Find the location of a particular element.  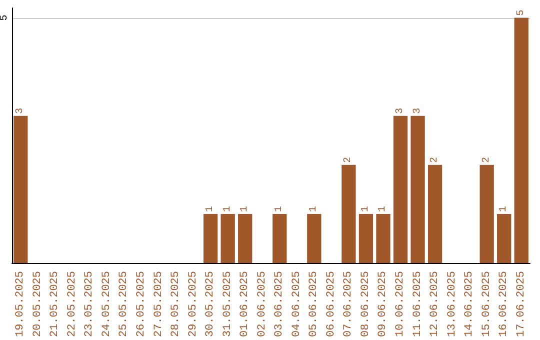

x-tick-label: 21.05.2025 is located at coordinates (55, 304).